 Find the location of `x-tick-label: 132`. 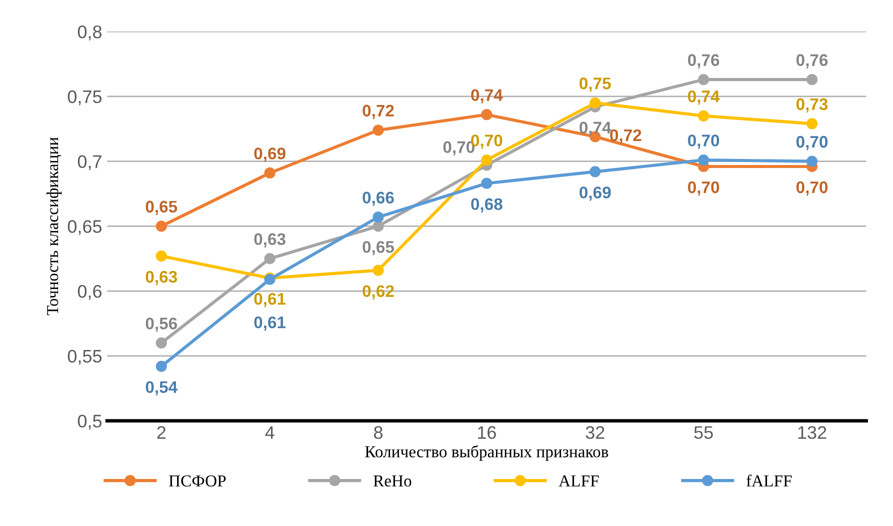

x-tick-label: 132 is located at coordinates (812, 432).